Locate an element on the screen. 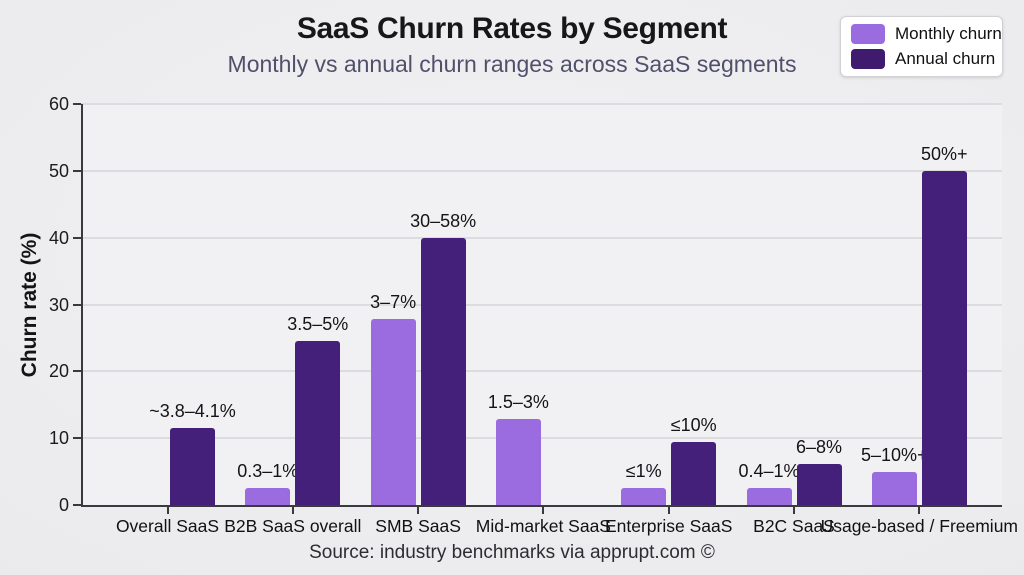 This screenshot has width=1024, height=575. chart-title: SaaS Churn Rates by Segment is located at coordinates (512, 28).